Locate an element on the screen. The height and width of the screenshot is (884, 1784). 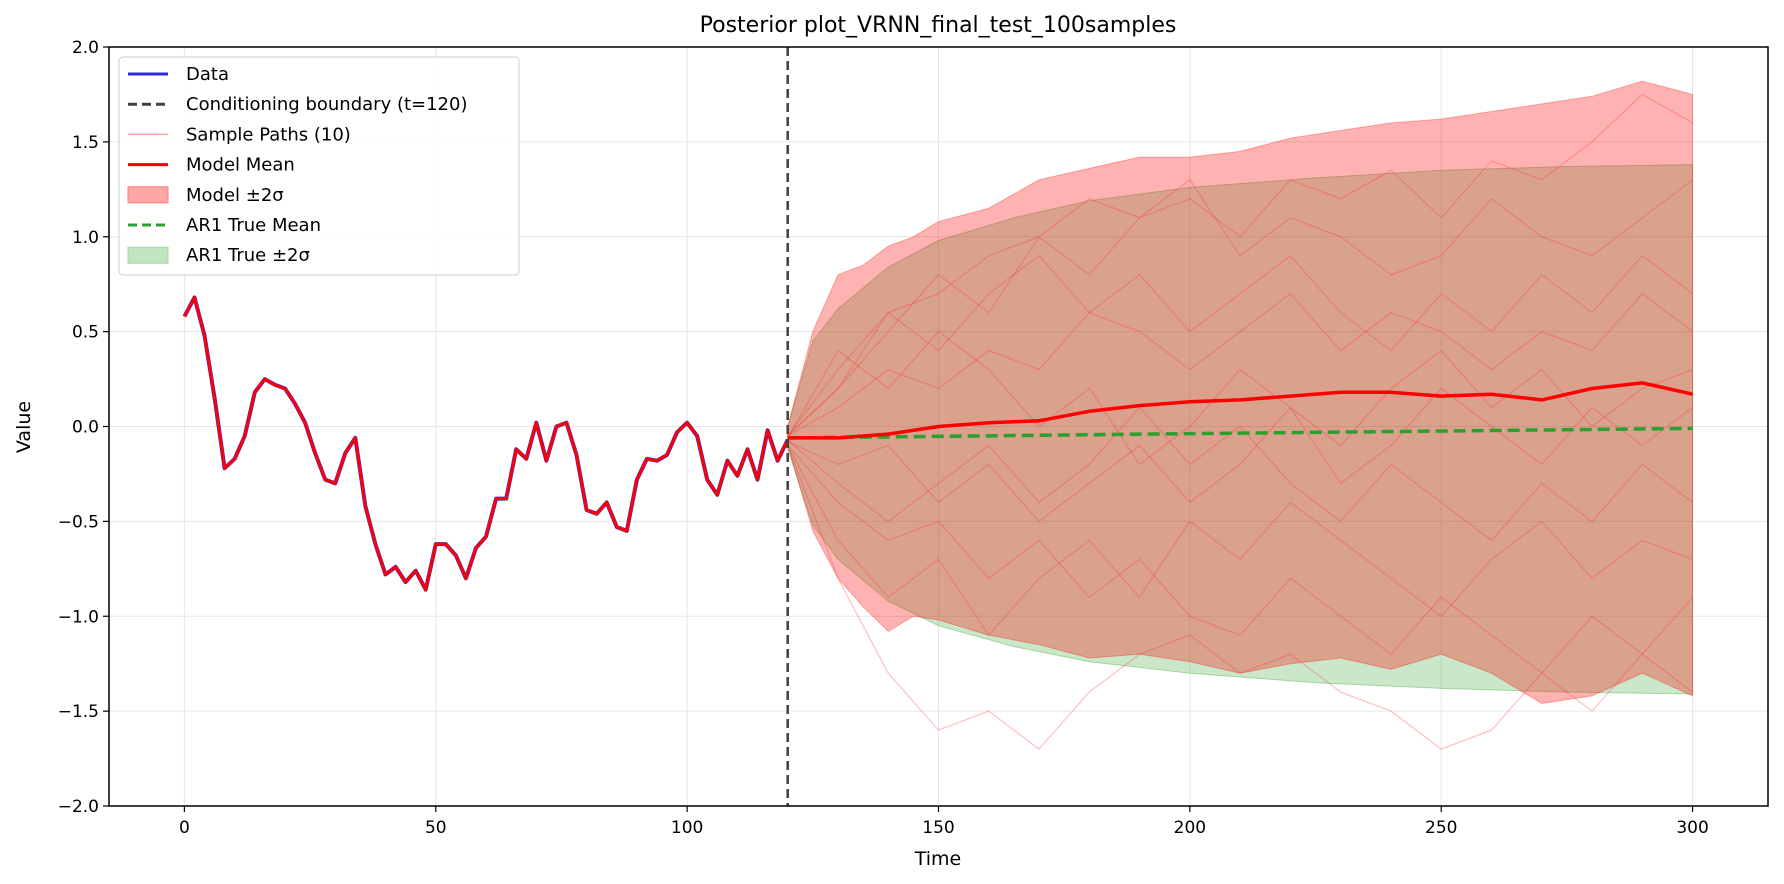
mean-lines-layer is located at coordinates (1240, 410).